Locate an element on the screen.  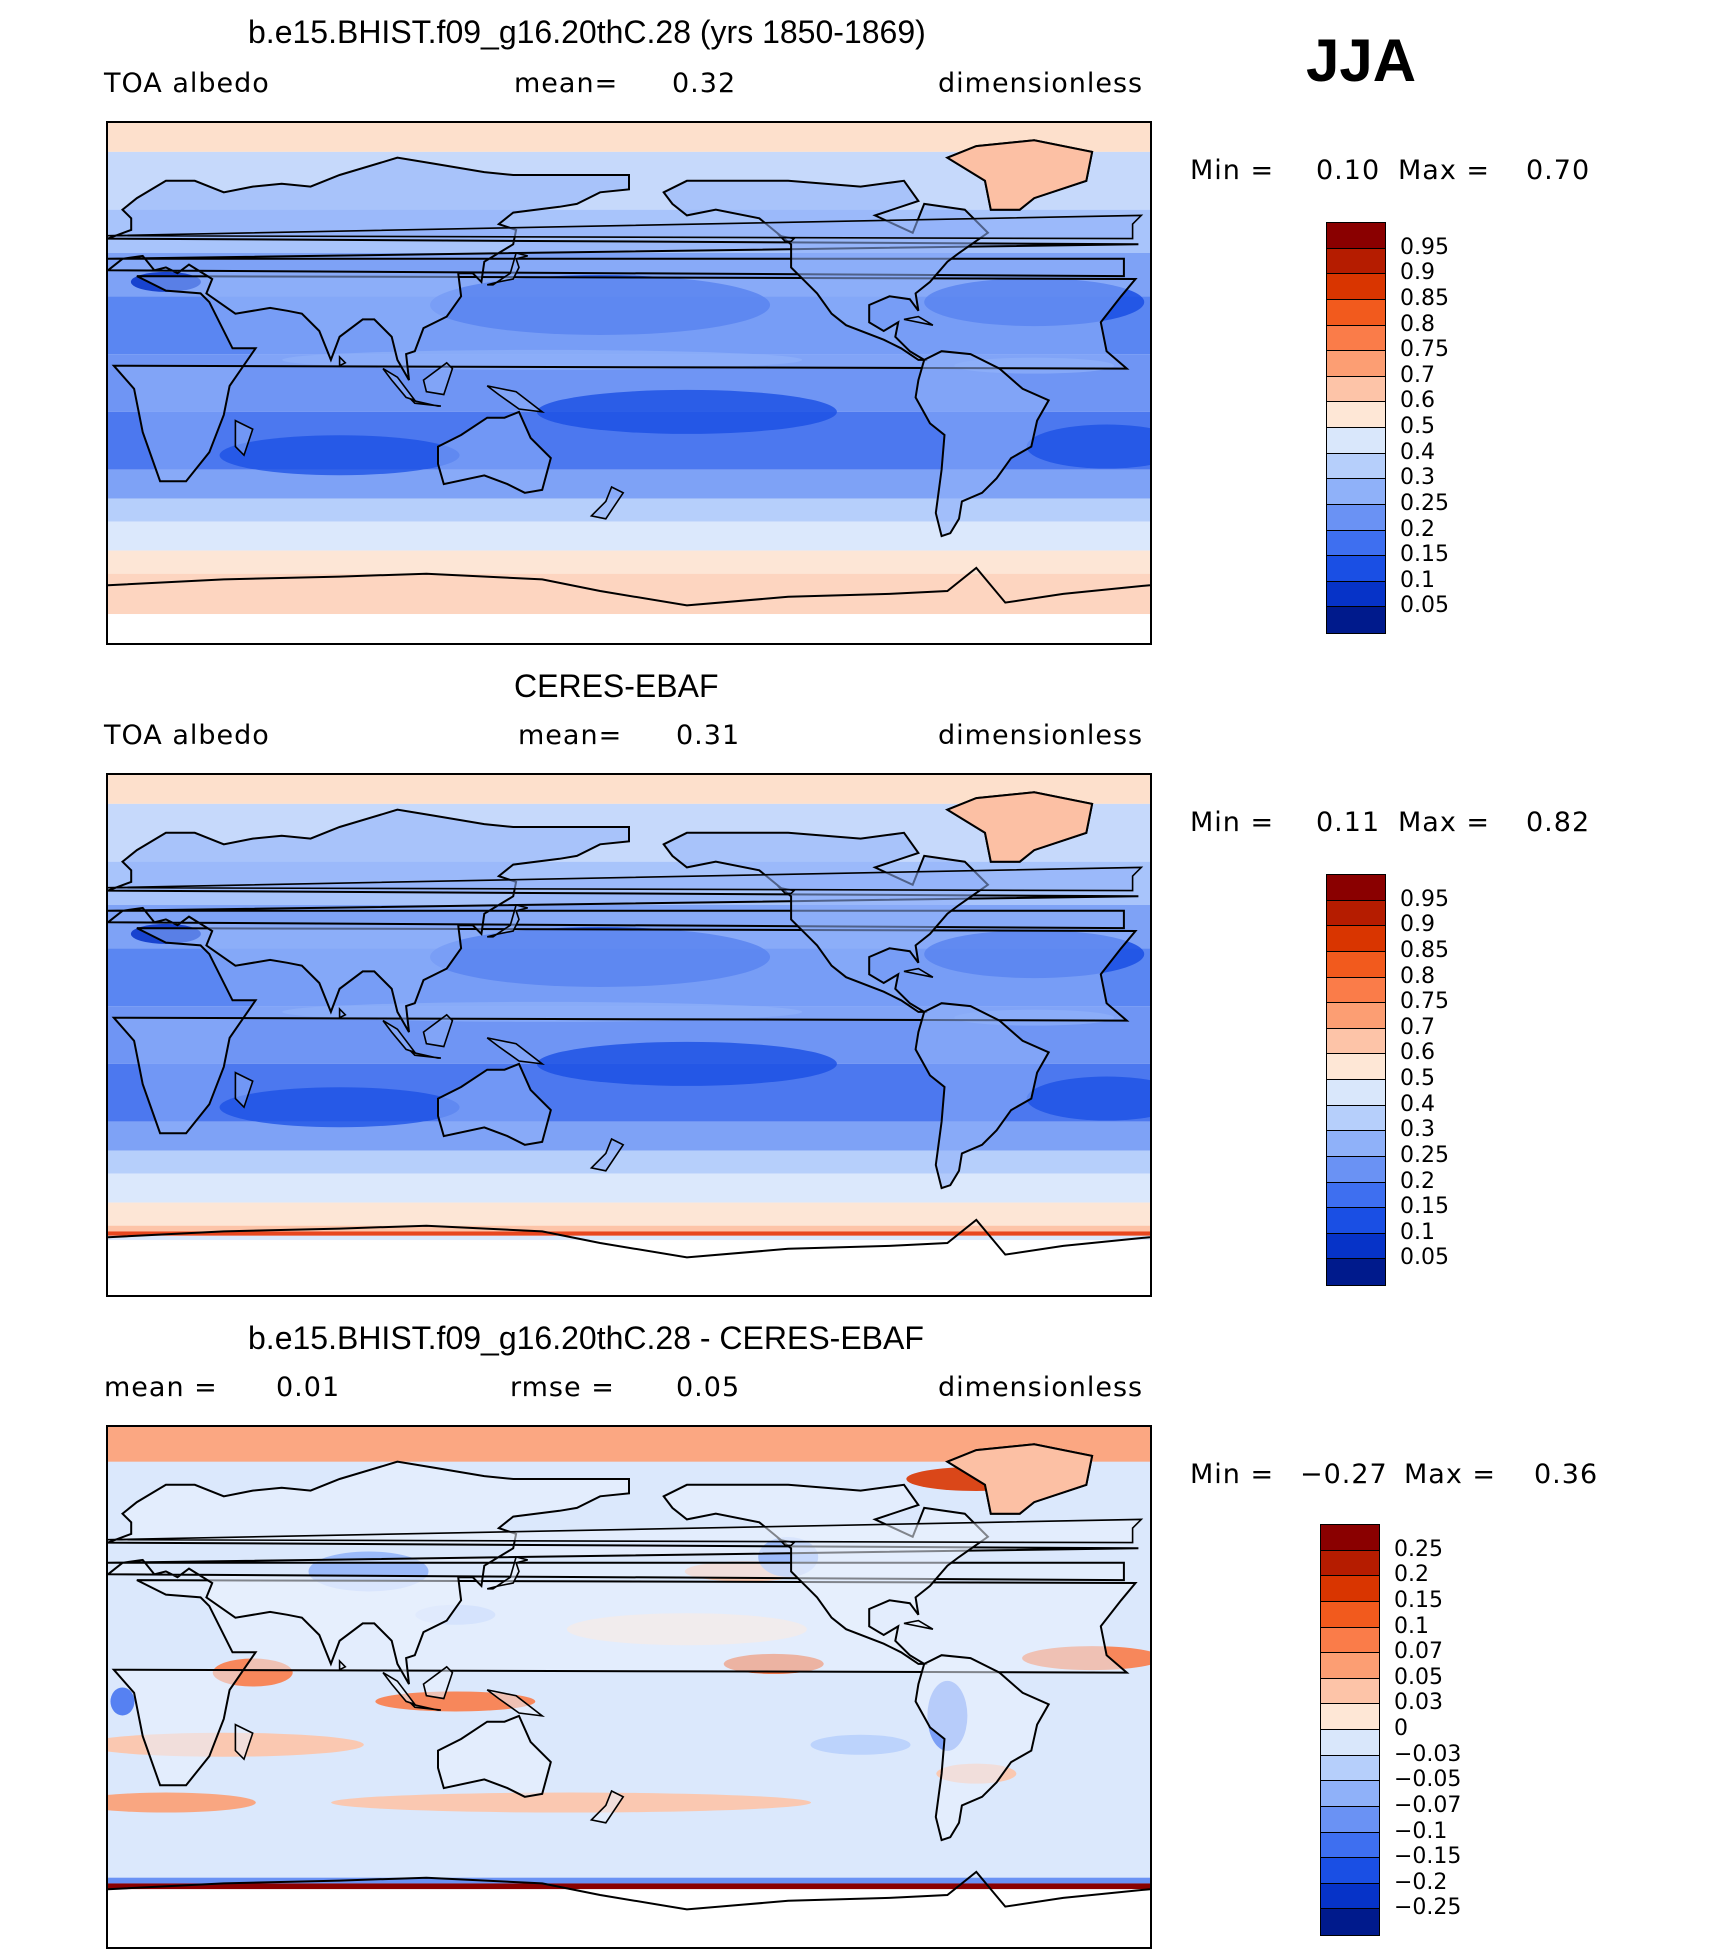
panel-2-max-label: Max = is located at coordinates (1444, 822).